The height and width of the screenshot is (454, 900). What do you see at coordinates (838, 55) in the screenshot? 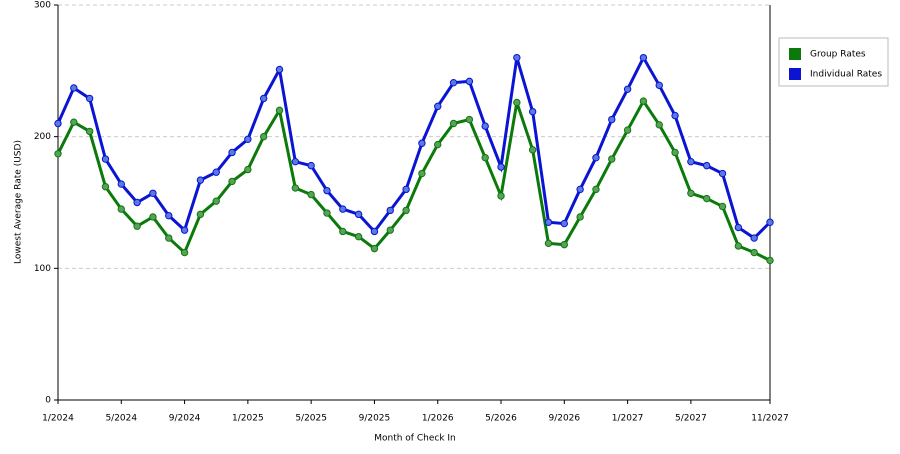
I see `legend-label: Group Rates` at bounding box center [838, 55].